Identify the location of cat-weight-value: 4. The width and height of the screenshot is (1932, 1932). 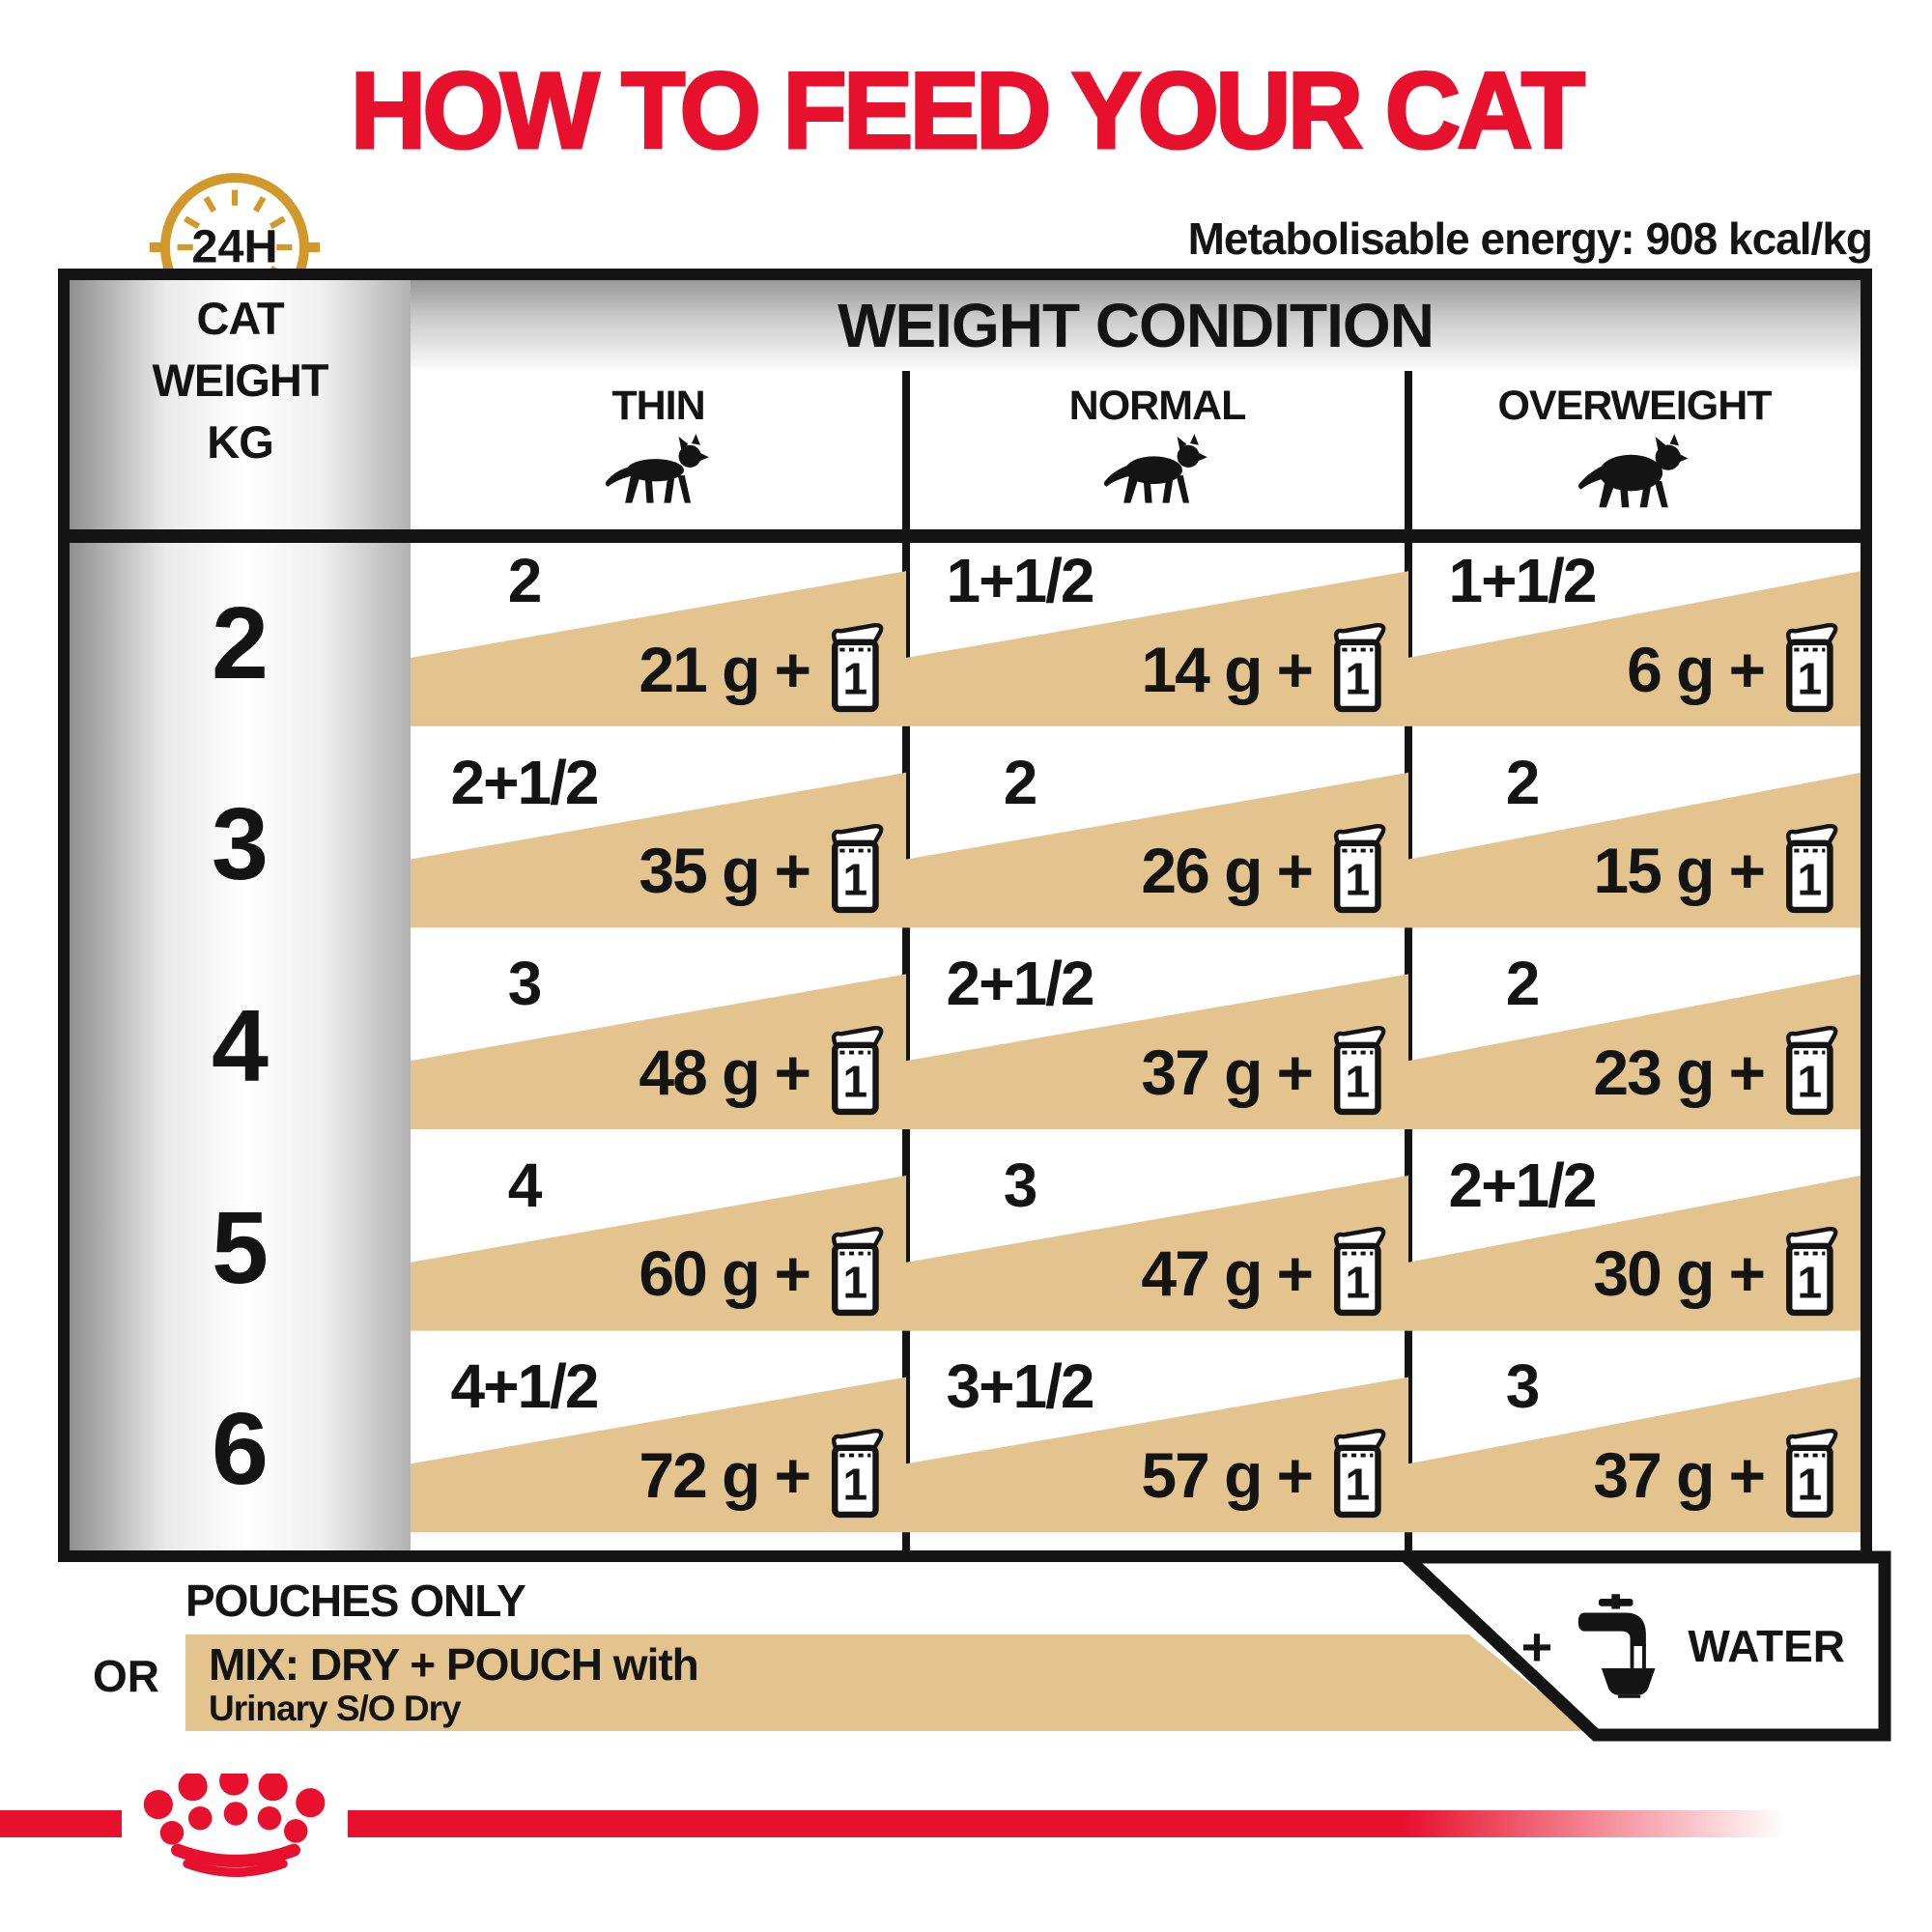
(240, 1045).